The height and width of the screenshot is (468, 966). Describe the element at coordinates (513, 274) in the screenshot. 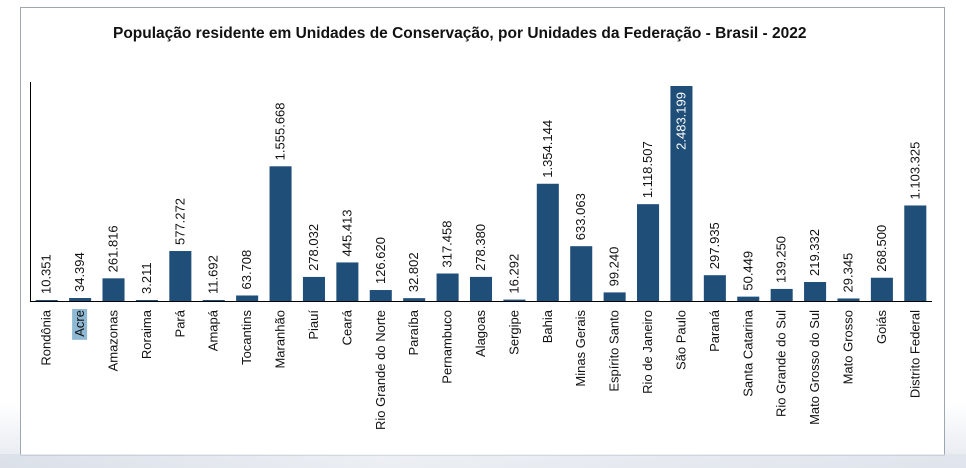

I see `value-label-14: 16.292` at that location.